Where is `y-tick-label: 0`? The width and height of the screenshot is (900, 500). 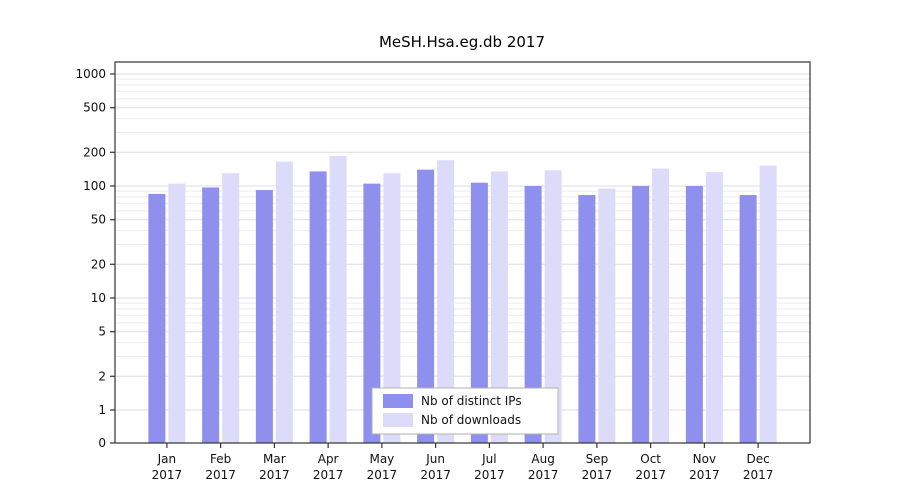 y-tick-label: 0 is located at coordinates (102, 443).